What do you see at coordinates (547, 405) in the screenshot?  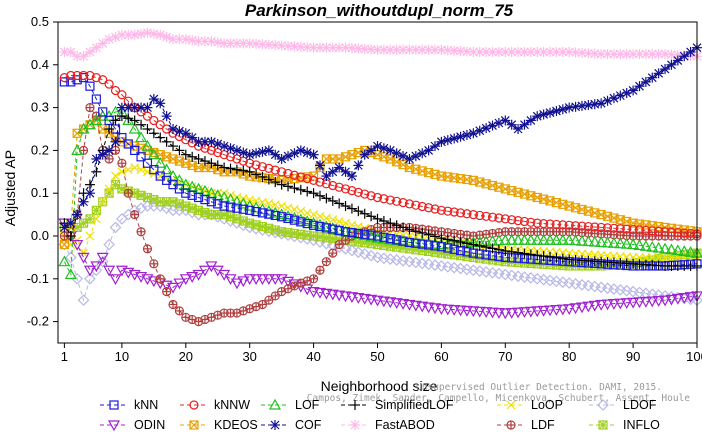 I see `legend-label-loop: LoOP` at bounding box center [547, 405].